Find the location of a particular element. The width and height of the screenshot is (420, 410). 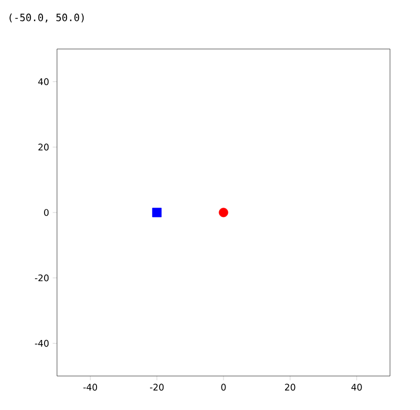

y-tick-label: 20 is located at coordinates (43, 147).